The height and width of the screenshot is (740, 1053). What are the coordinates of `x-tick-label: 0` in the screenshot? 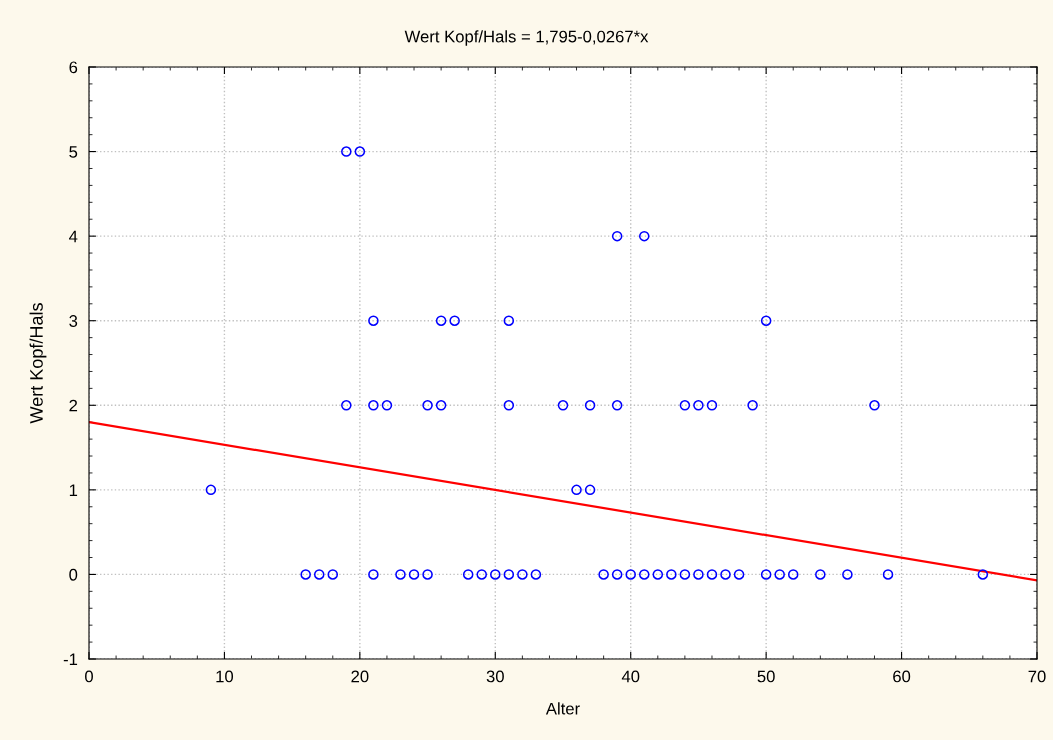 It's located at (89, 676).